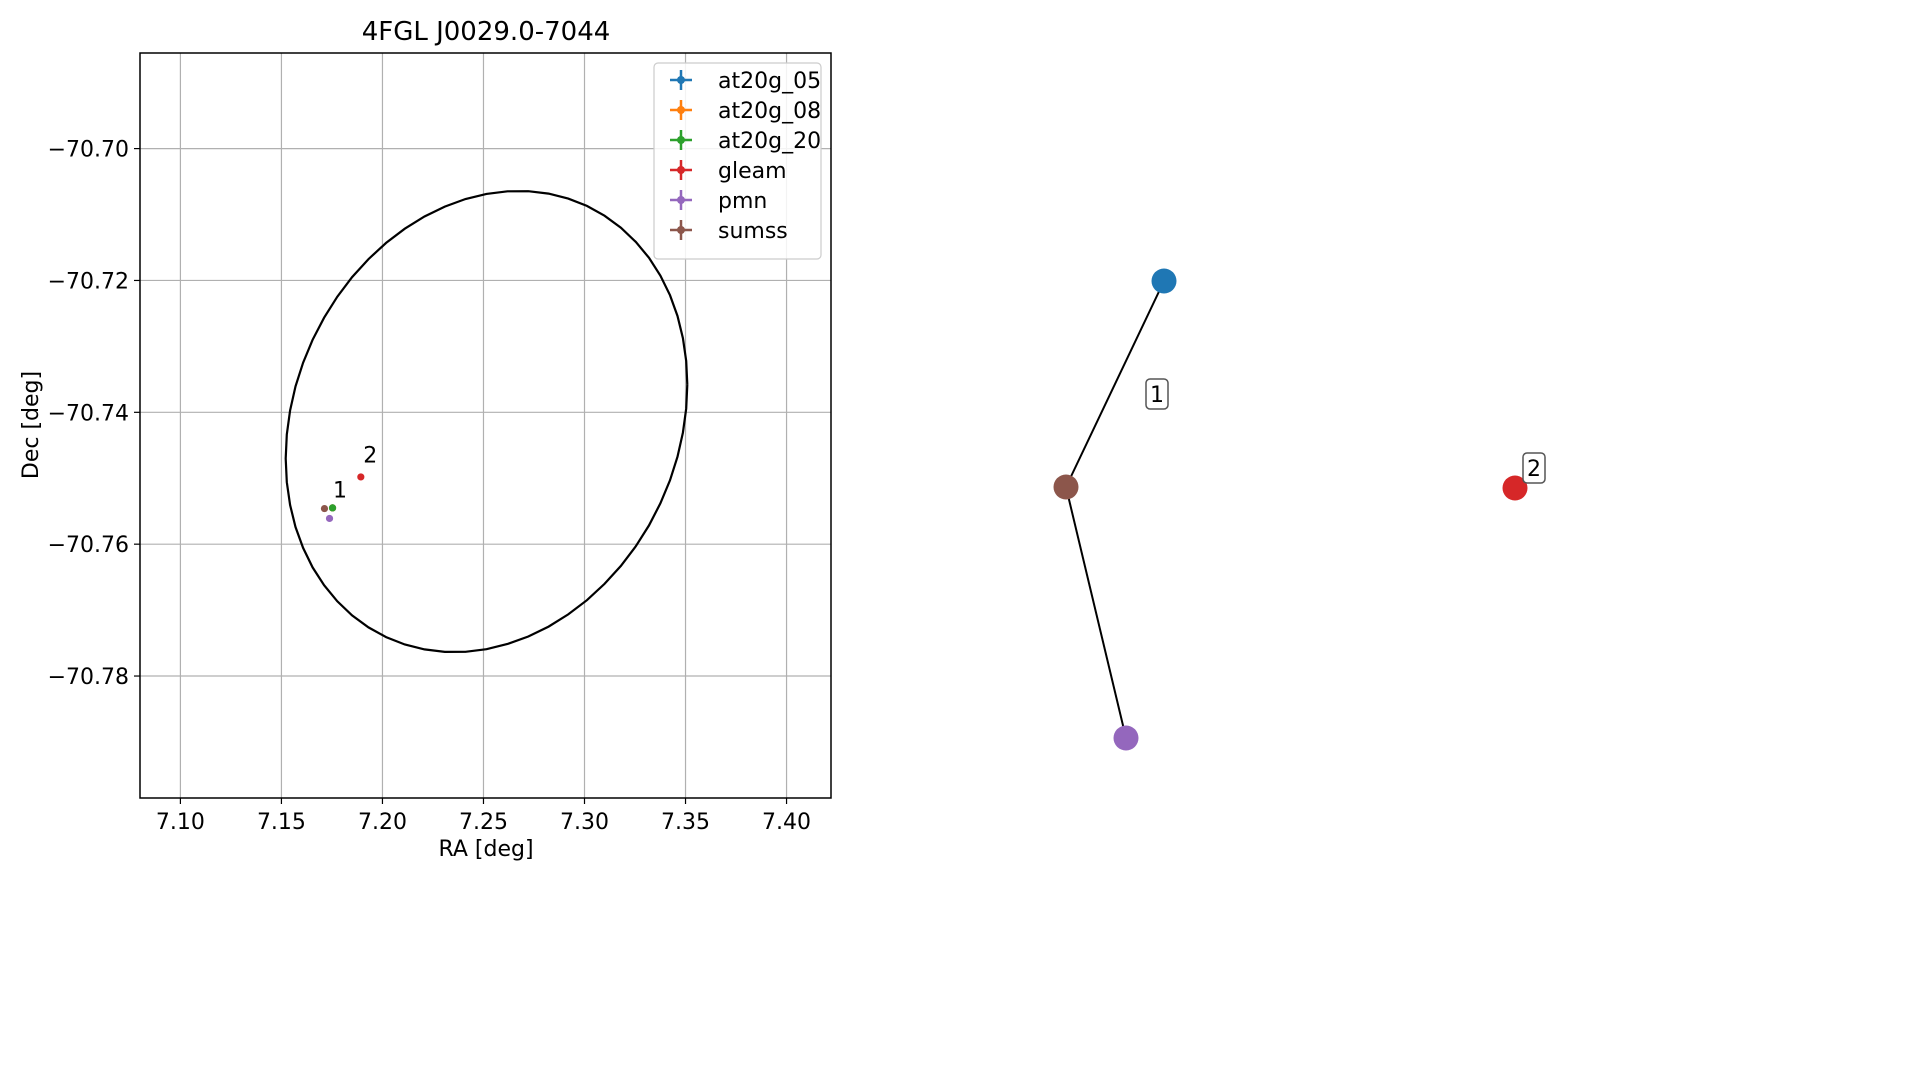 The image size is (1919, 1080). I want to click on legend-label-at20g_05: at20g_05, so click(769, 81).